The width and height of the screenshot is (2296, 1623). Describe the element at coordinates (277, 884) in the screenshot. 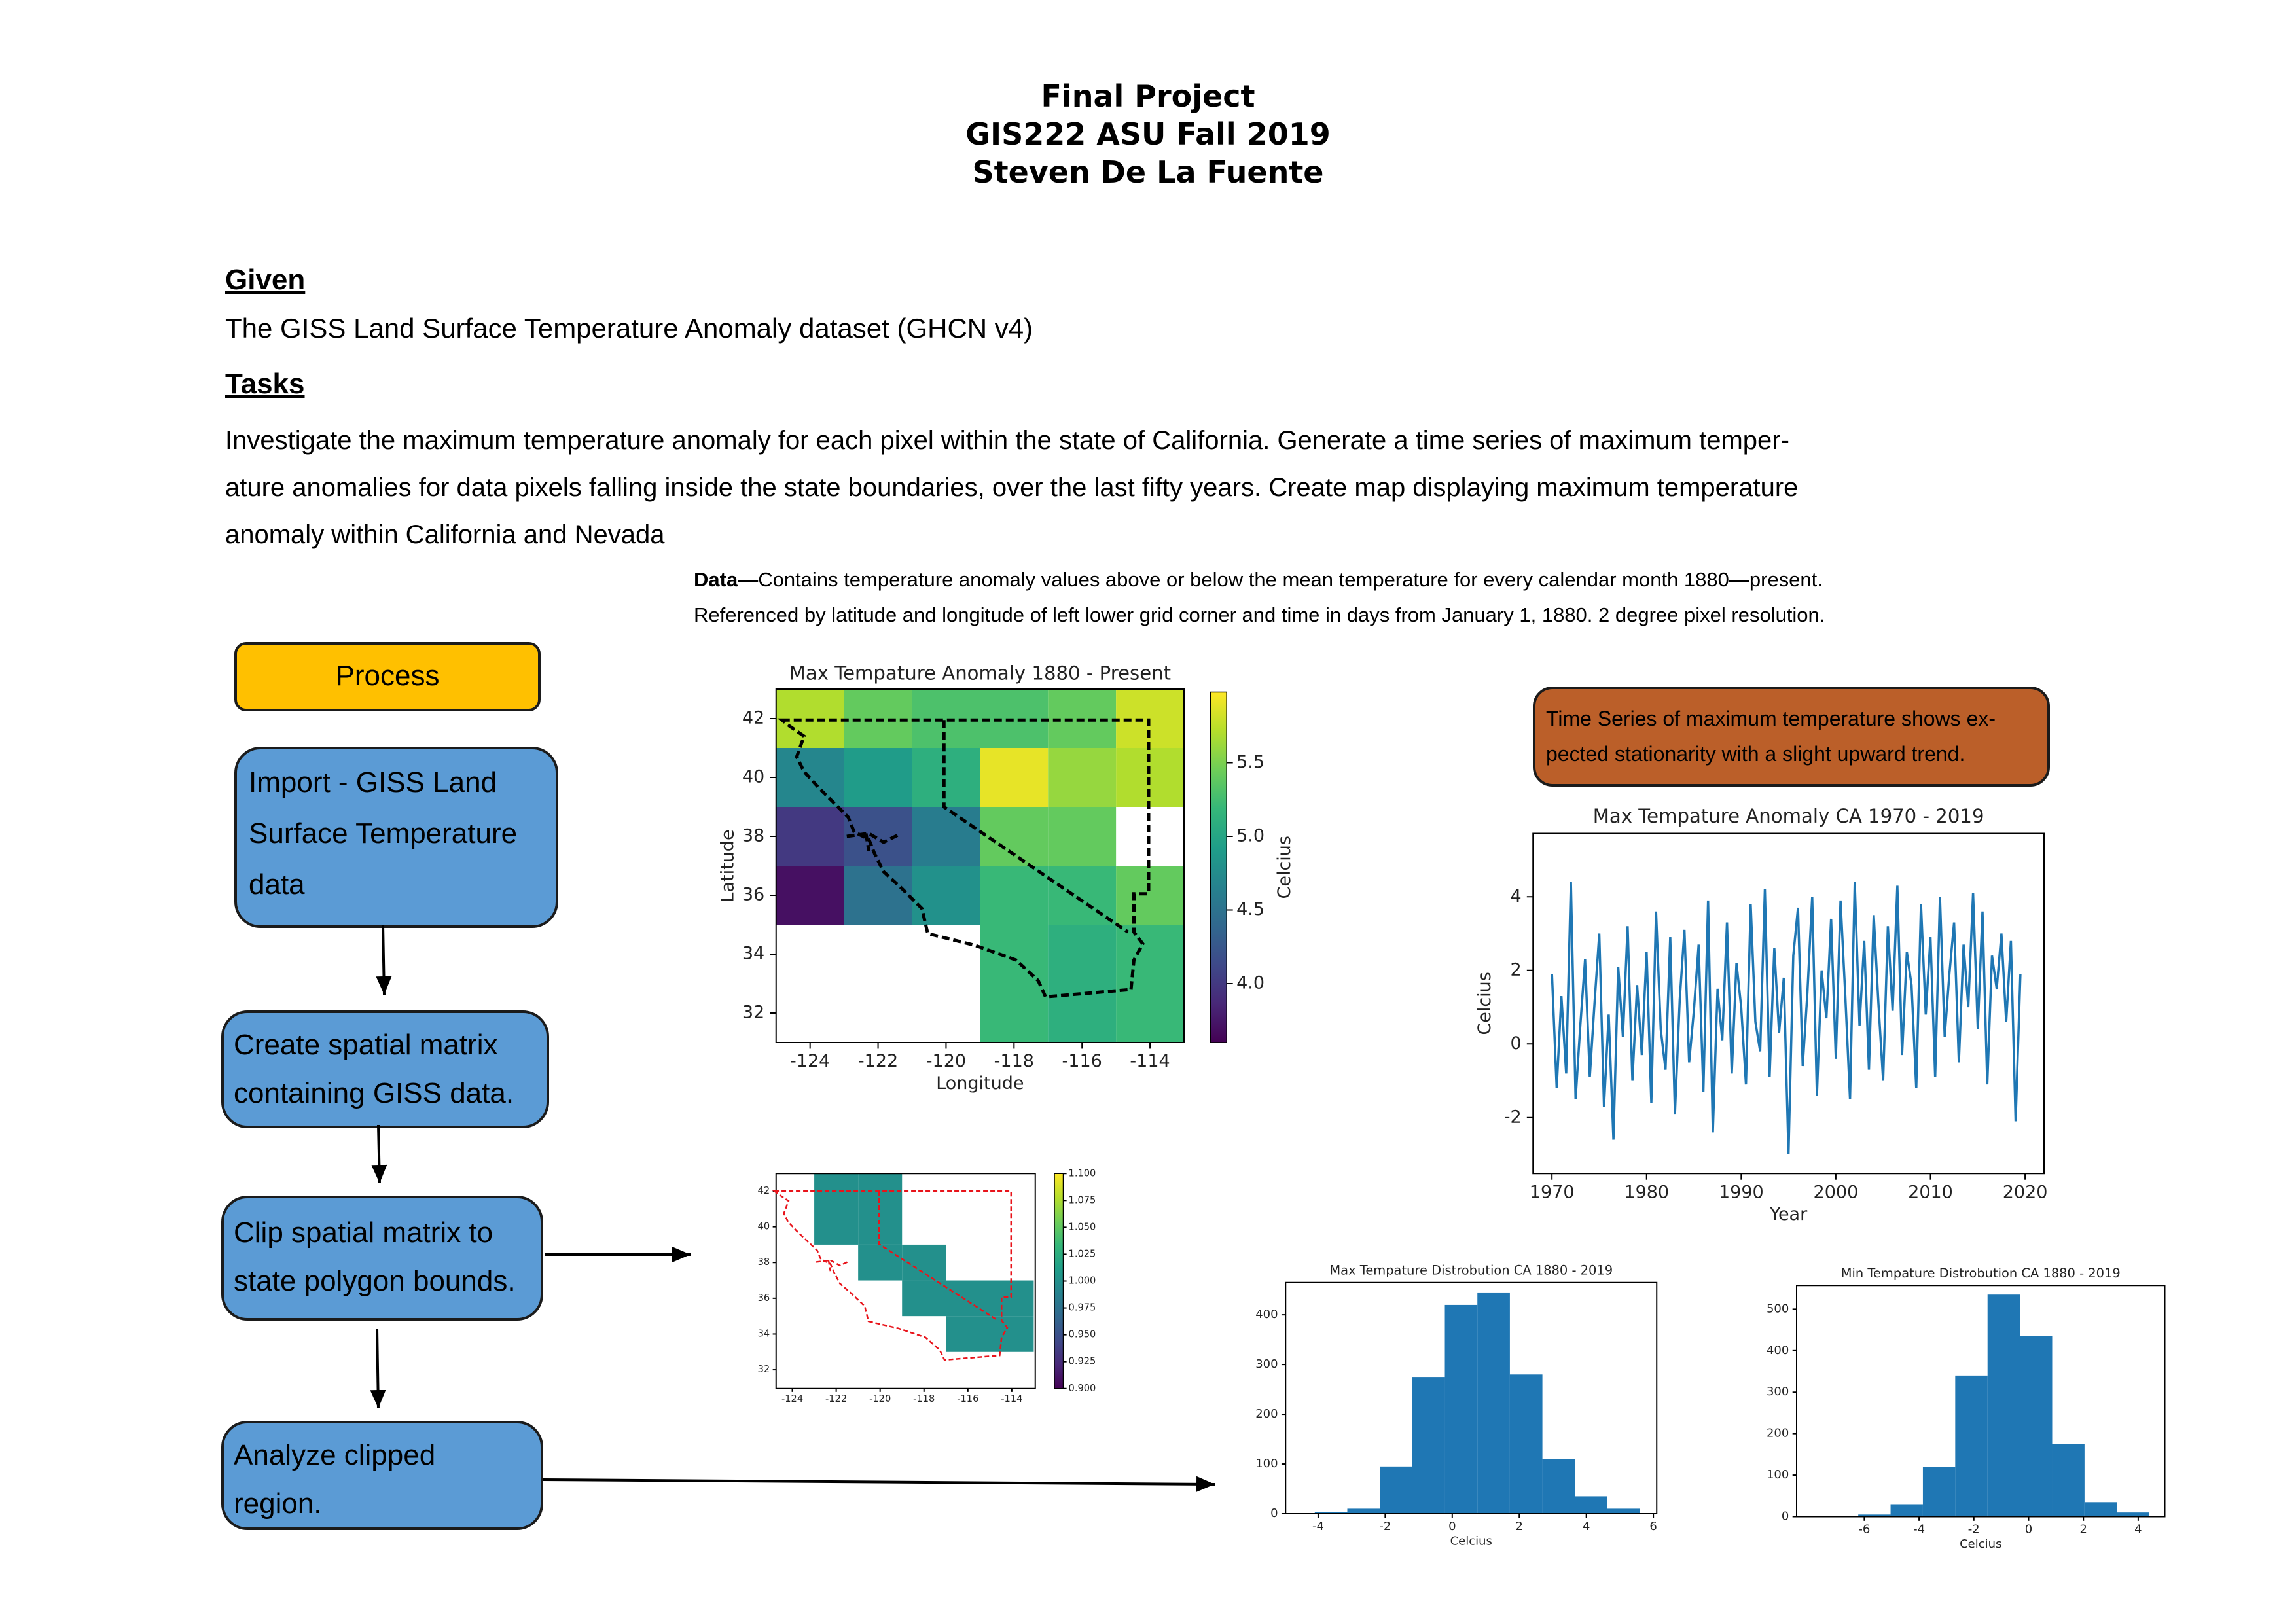

I see `step-line: data` at that location.